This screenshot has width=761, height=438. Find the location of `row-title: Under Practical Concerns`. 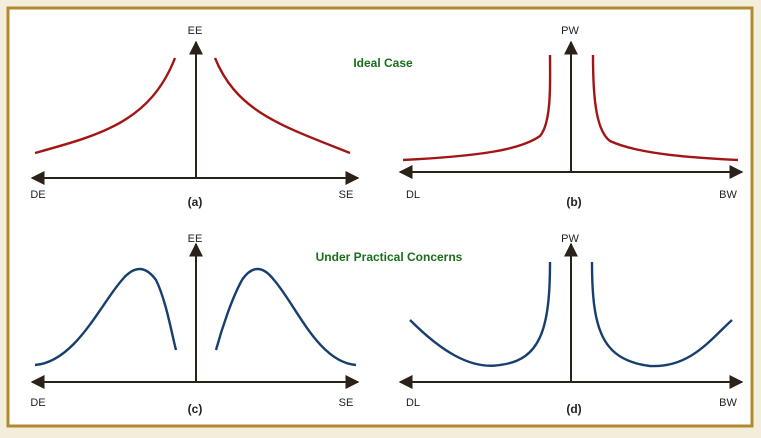

row-title: Under Practical Concerns is located at coordinates (389, 257).